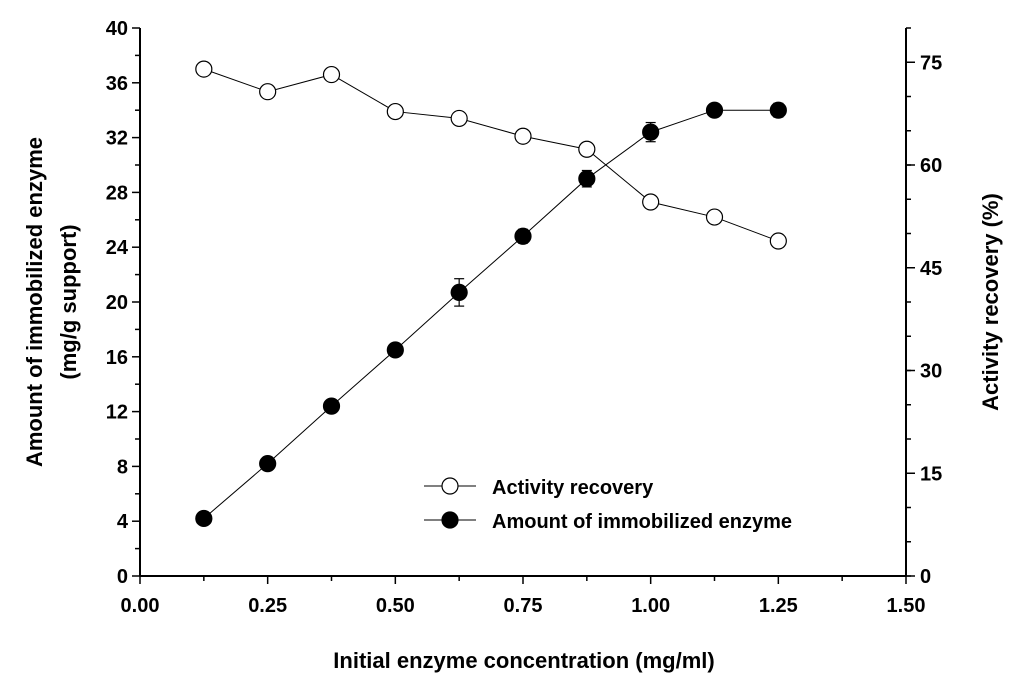 This screenshot has width=1024, height=695. I want to click on y-left-tick-label: 28, so click(117, 193).